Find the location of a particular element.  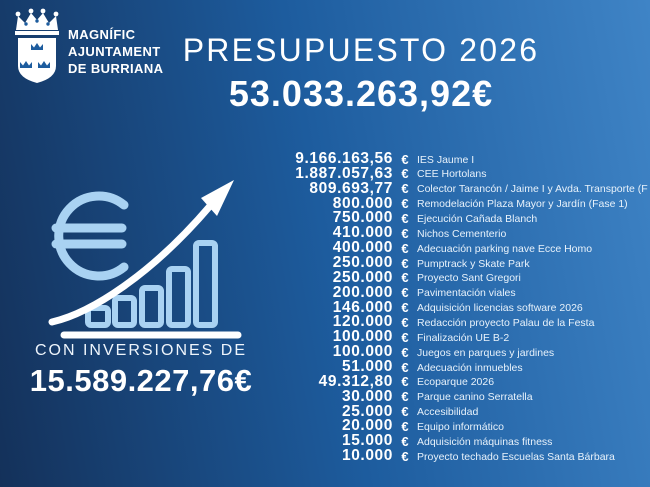

investment-description: Ejecución Cañada Blanch is located at coordinates (477, 218).